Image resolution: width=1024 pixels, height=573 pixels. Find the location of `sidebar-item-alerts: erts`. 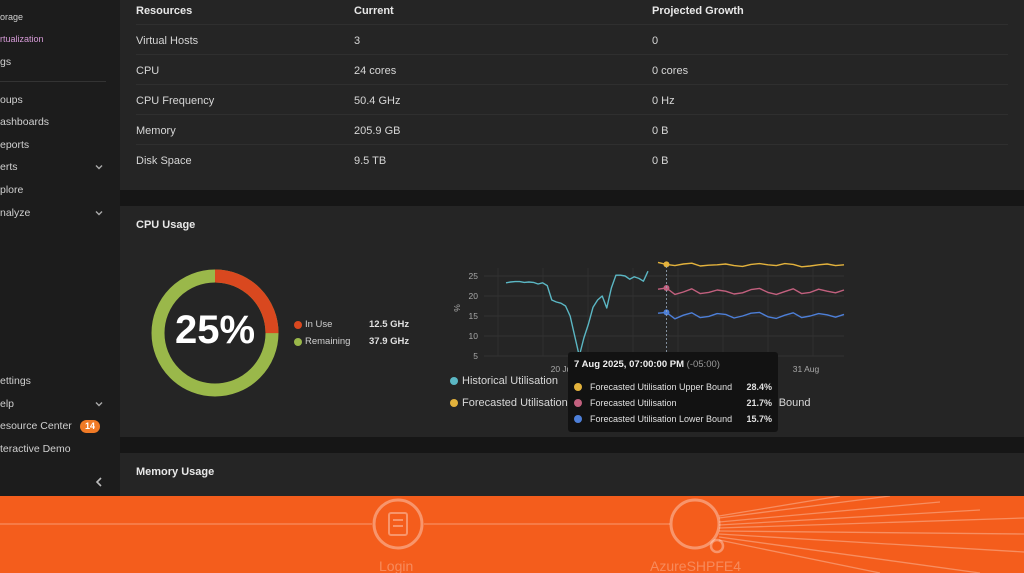

sidebar-item-alerts: erts is located at coordinates (9, 167).